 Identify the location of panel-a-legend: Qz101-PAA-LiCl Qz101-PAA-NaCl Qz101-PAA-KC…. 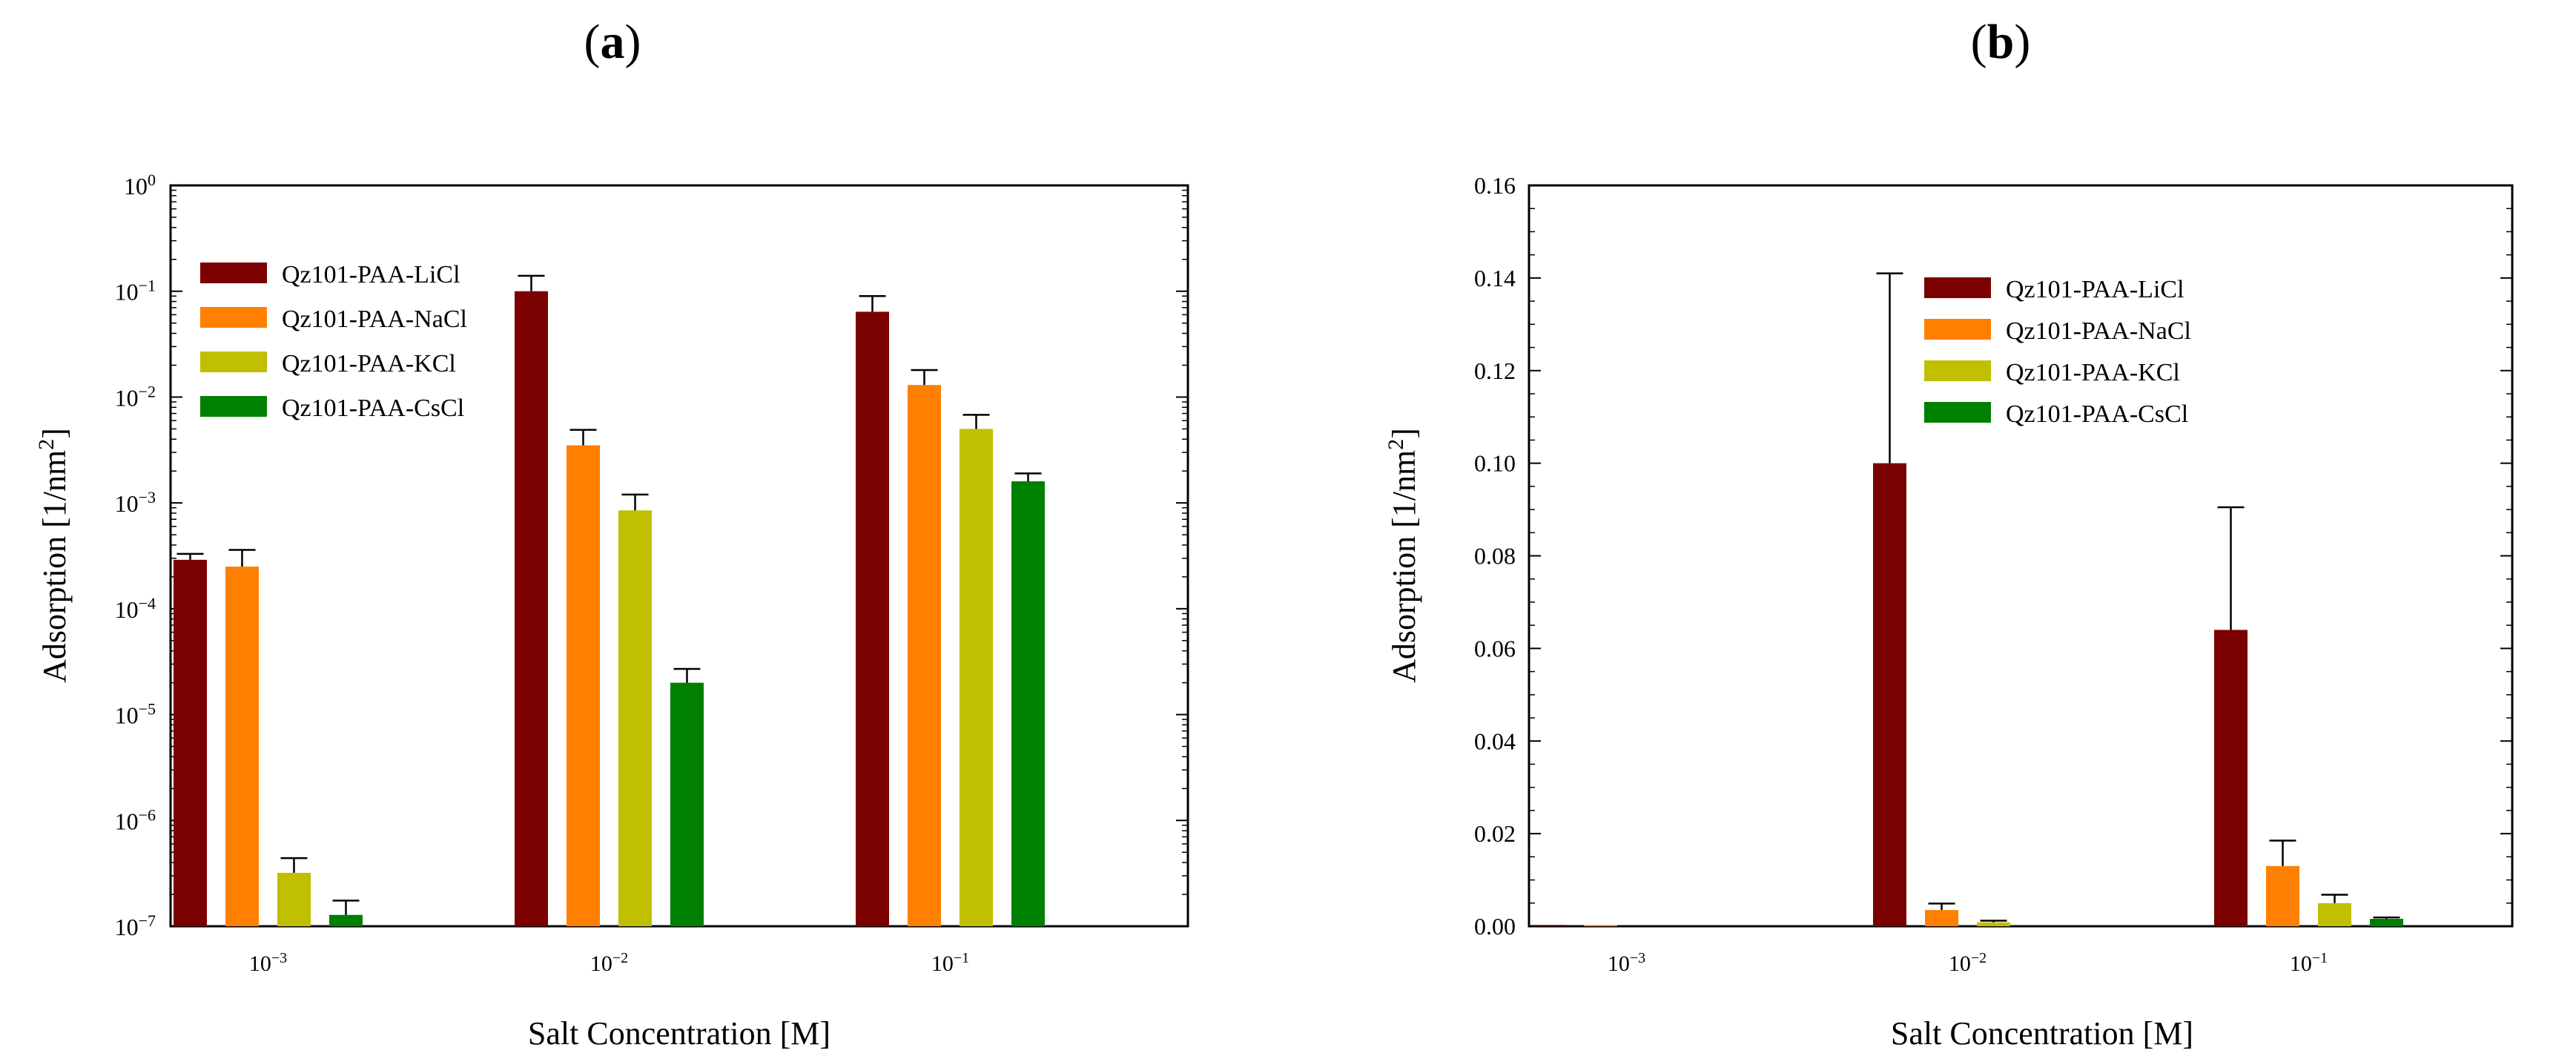
(333, 342).